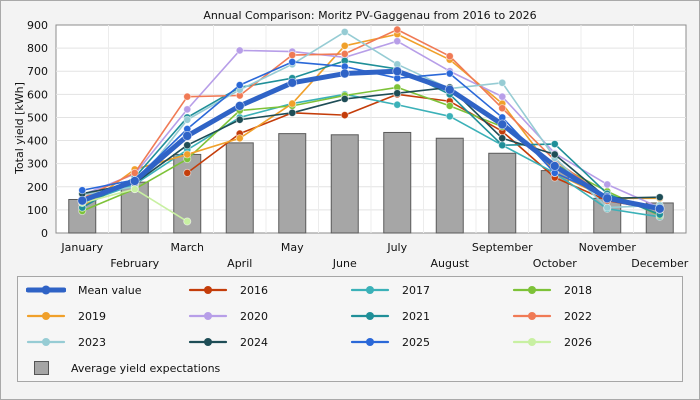  Describe the element at coordinates (92, 316) in the screenshot. I see `legend-label: 2019` at that location.